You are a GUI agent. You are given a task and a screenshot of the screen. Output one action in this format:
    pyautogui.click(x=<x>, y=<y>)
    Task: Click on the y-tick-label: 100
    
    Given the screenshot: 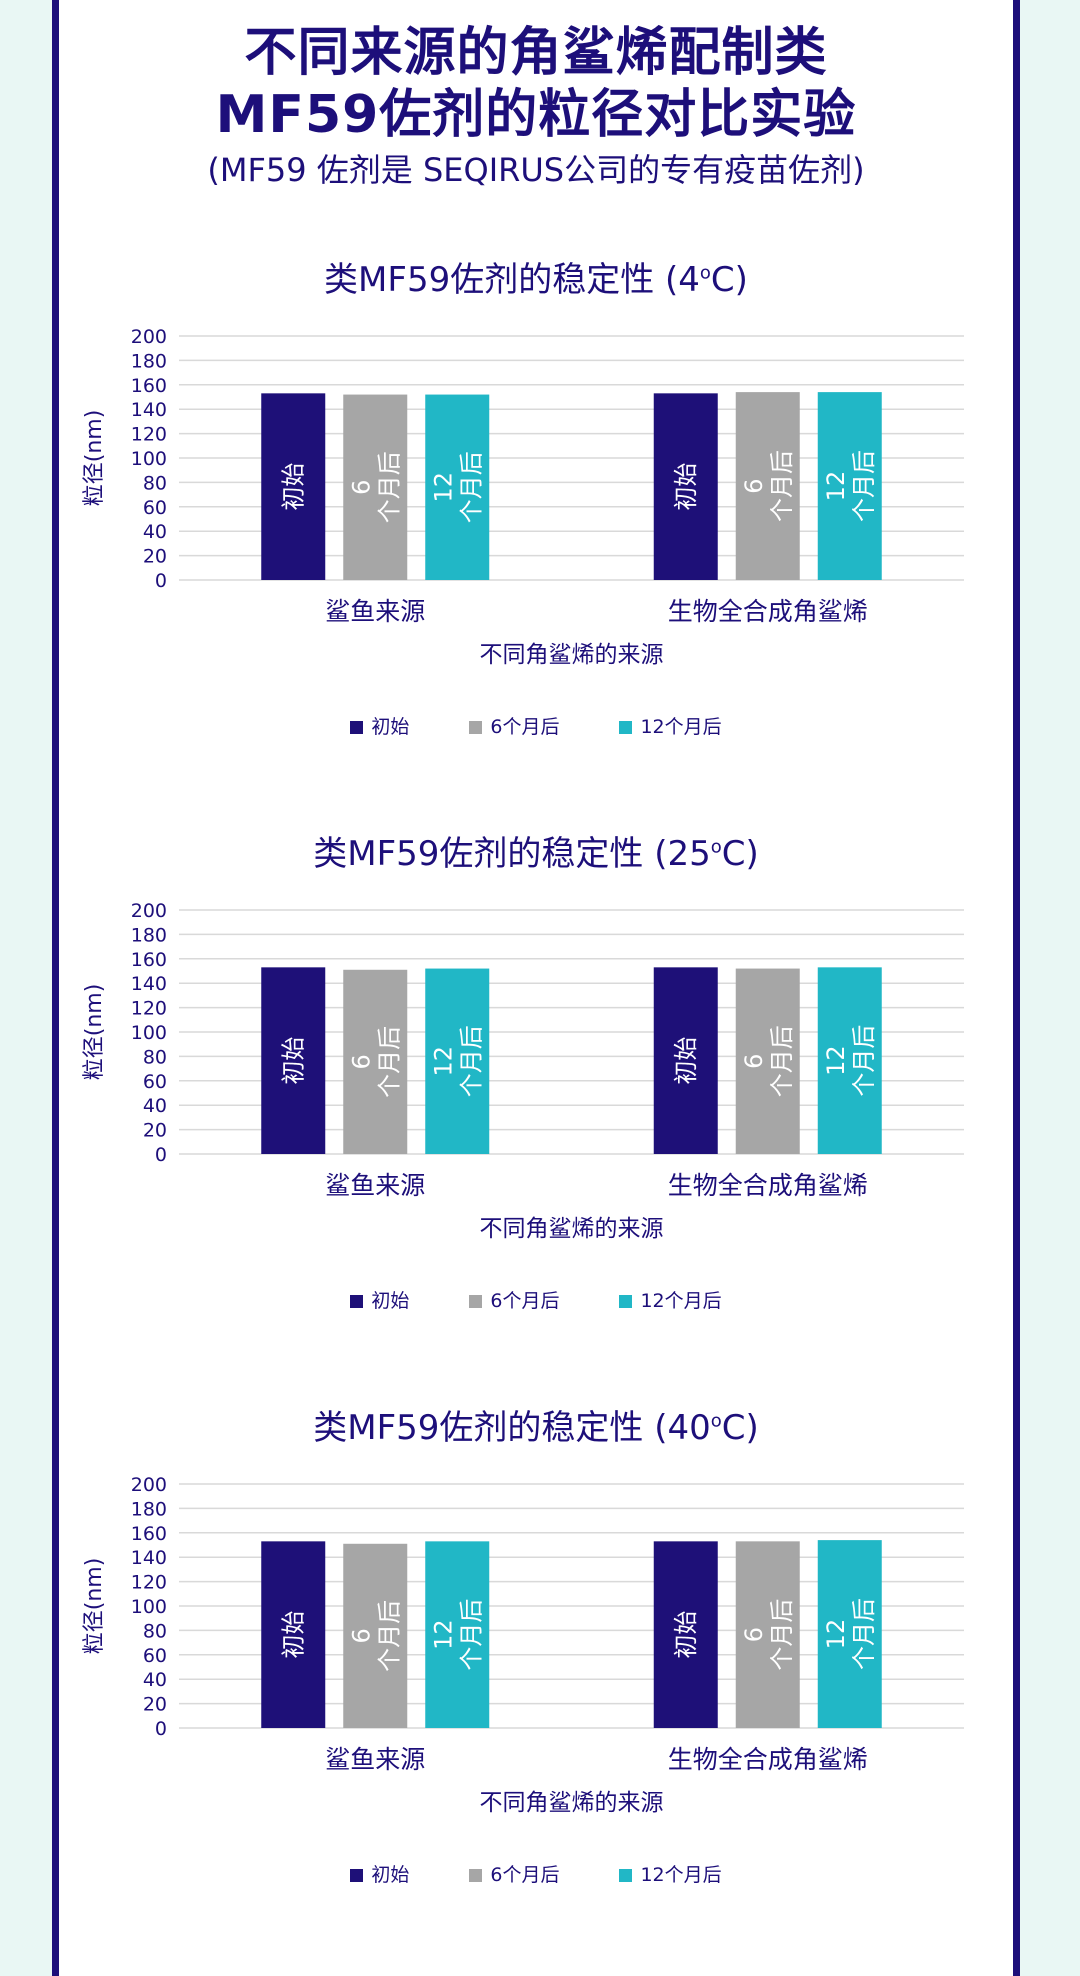 What is the action you would take?
    pyautogui.click(x=149, y=1607)
    